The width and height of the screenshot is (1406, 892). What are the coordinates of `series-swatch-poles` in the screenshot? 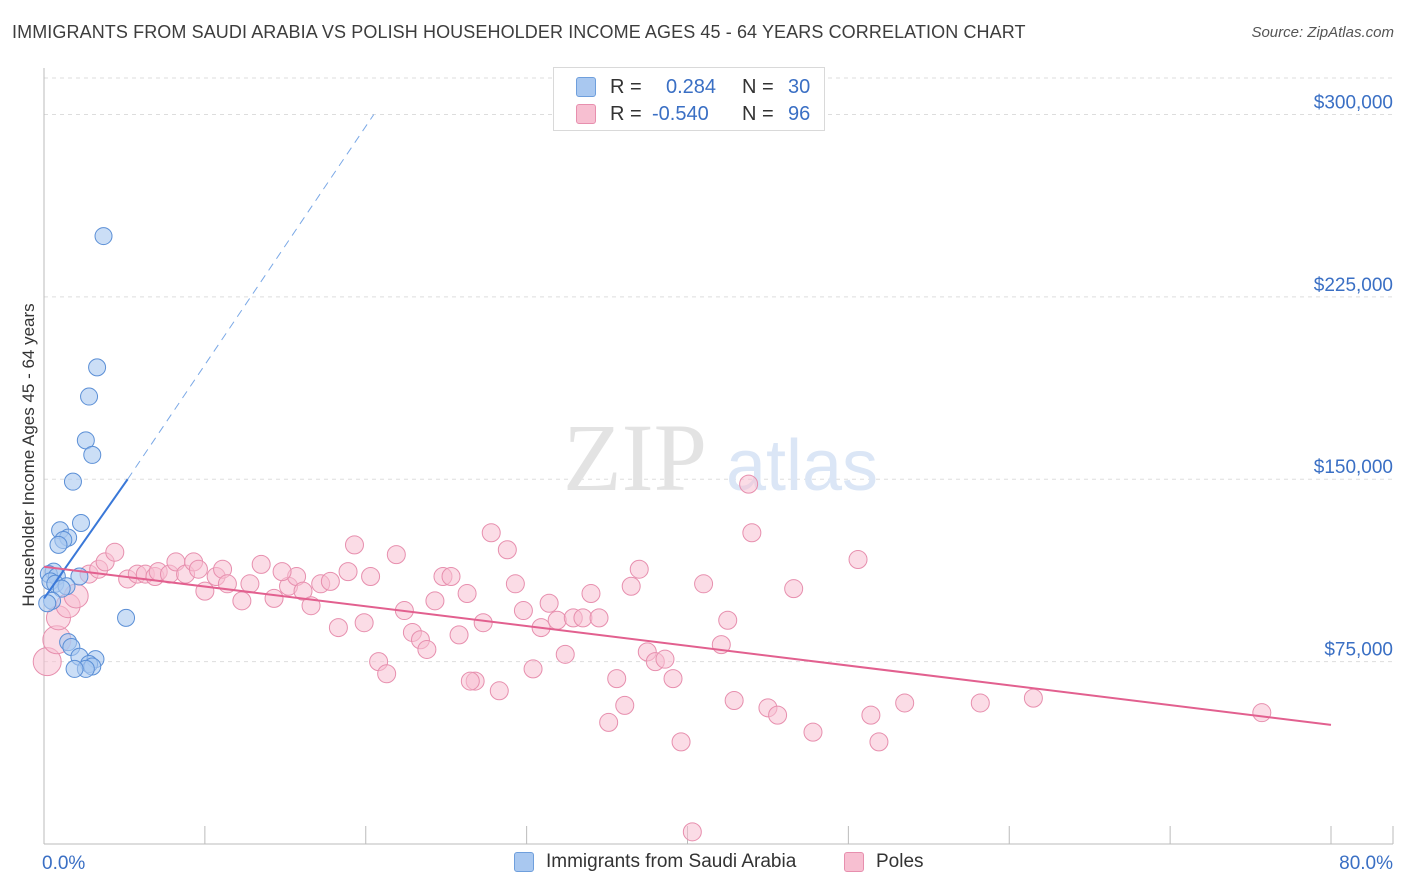 It's located at (854, 862).